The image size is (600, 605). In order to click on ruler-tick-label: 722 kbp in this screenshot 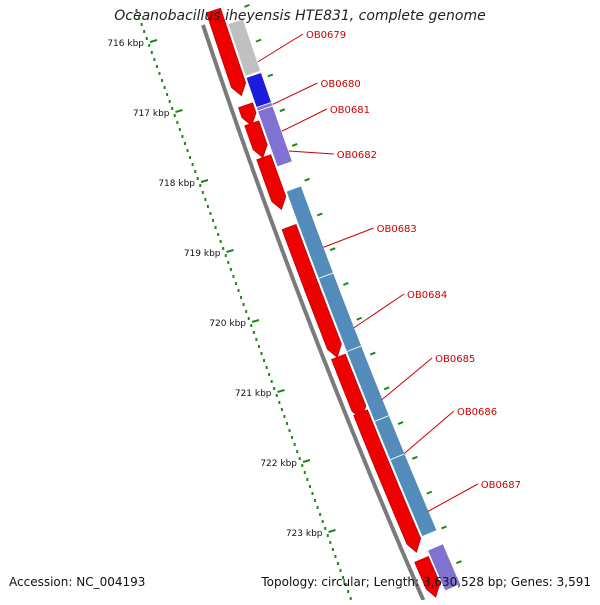, I will do `click(278, 464)`.